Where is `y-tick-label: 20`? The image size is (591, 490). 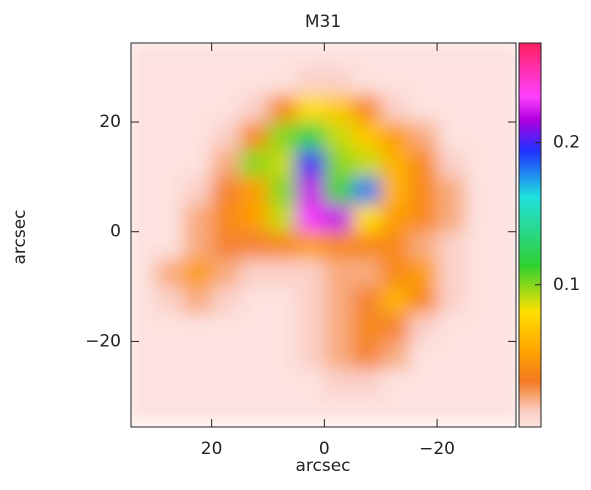
y-tick-label: 20 is located at coordinates (110, 122).